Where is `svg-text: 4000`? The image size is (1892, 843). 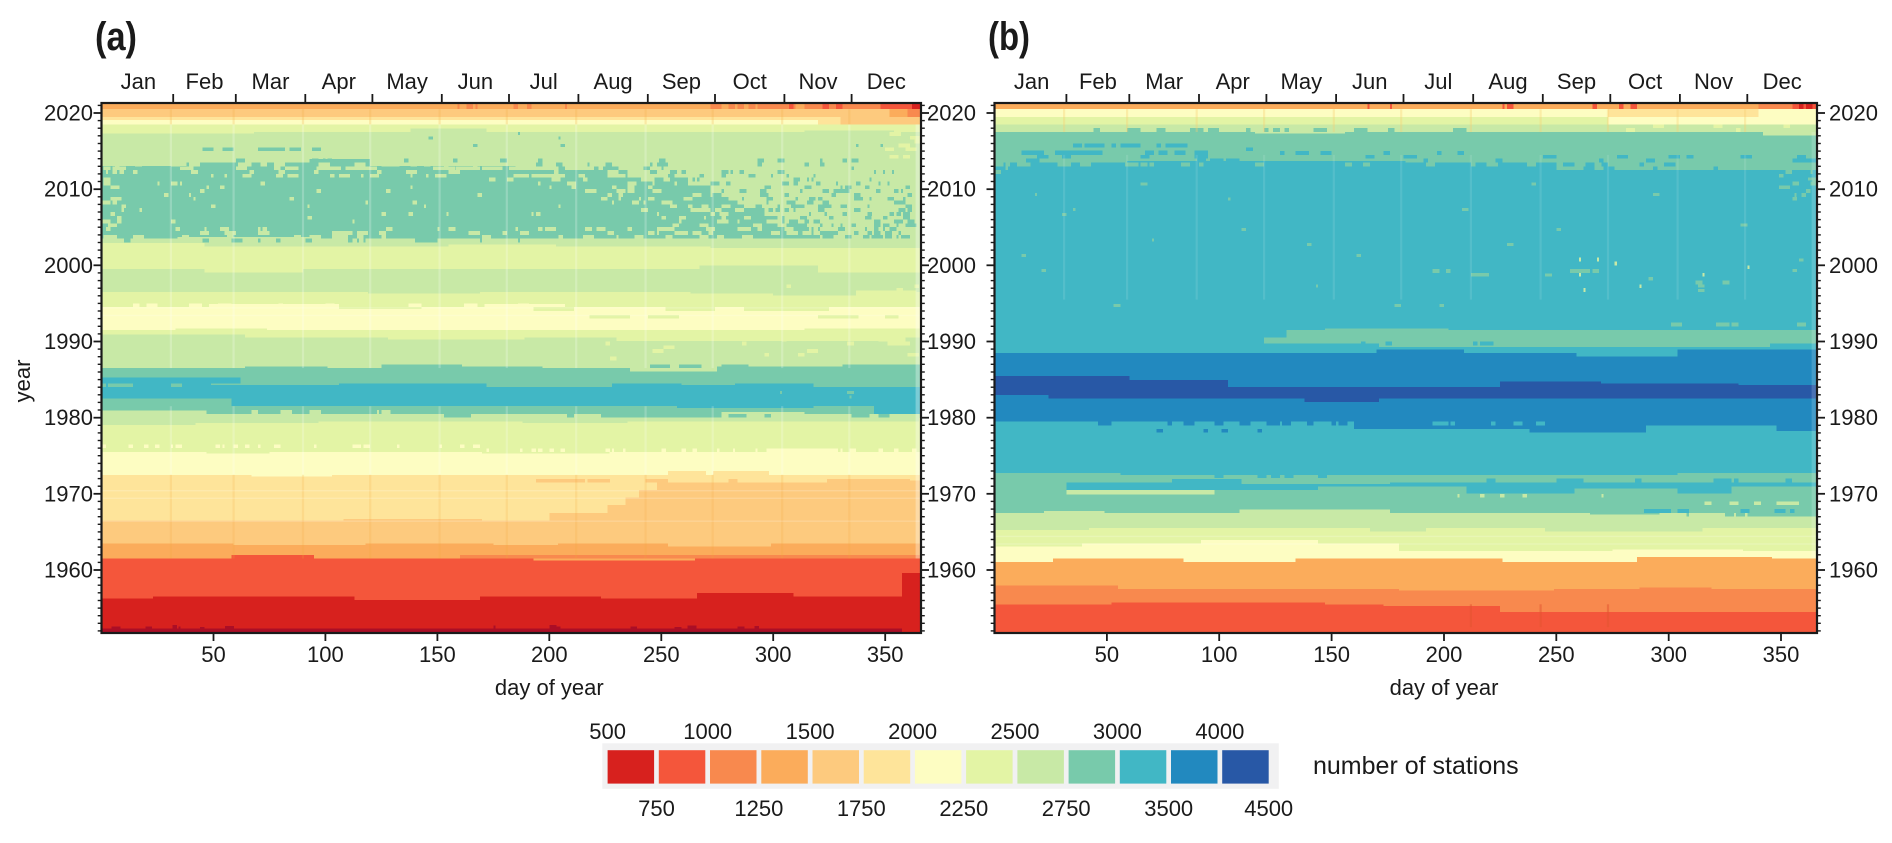 svg-text: 4000 is located at coordinates (1219, 731).